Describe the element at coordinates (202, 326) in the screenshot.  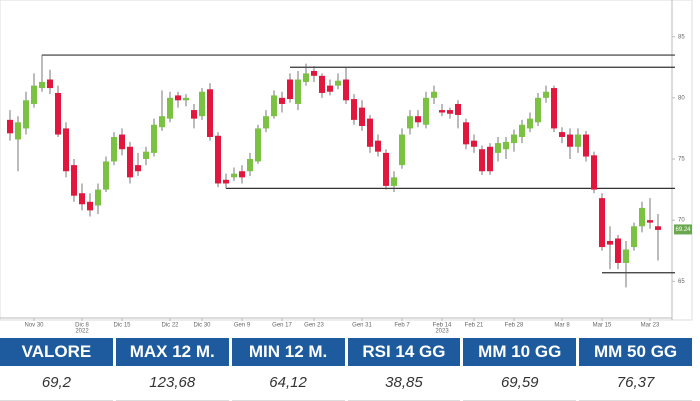
I see `x-tick-label: Dic 30` at that location.